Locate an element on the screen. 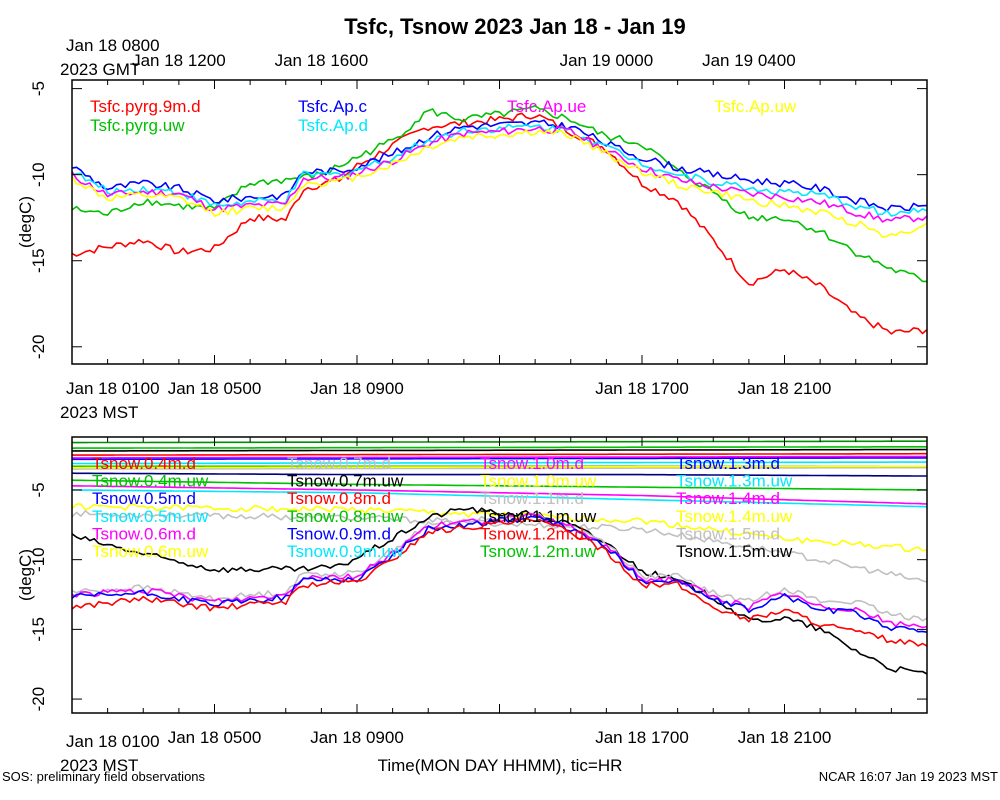 This screenshot has height=800, width=1000. legend-tsnow-0-9m-d: Tsnow.0.9m.d is located at coordinates (339, 533).